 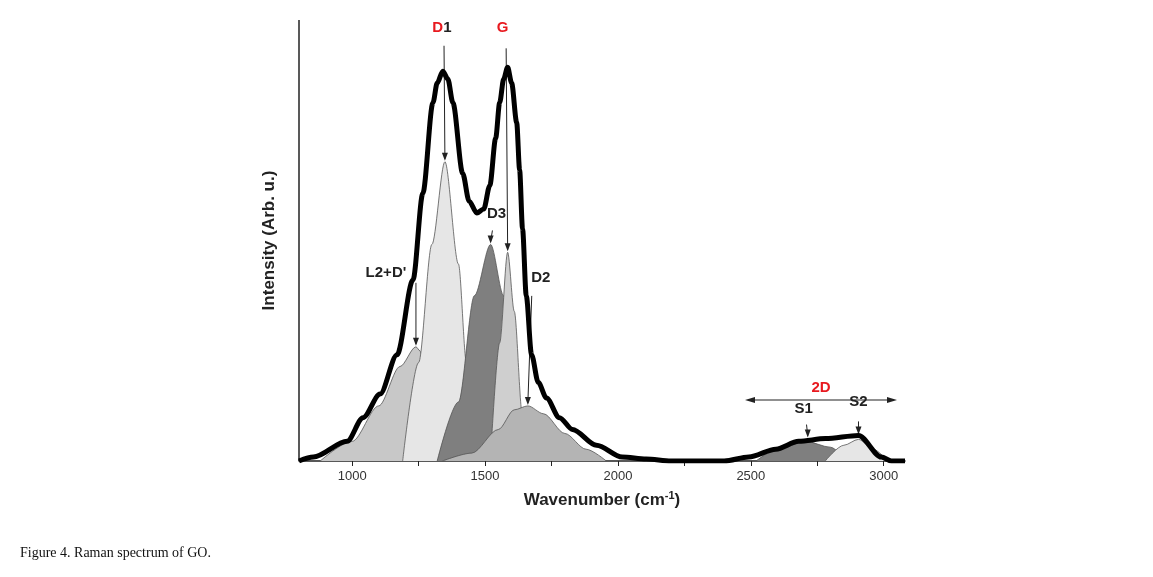 I want to click on x-tick-label: 1000, so click(x=352, y=475).